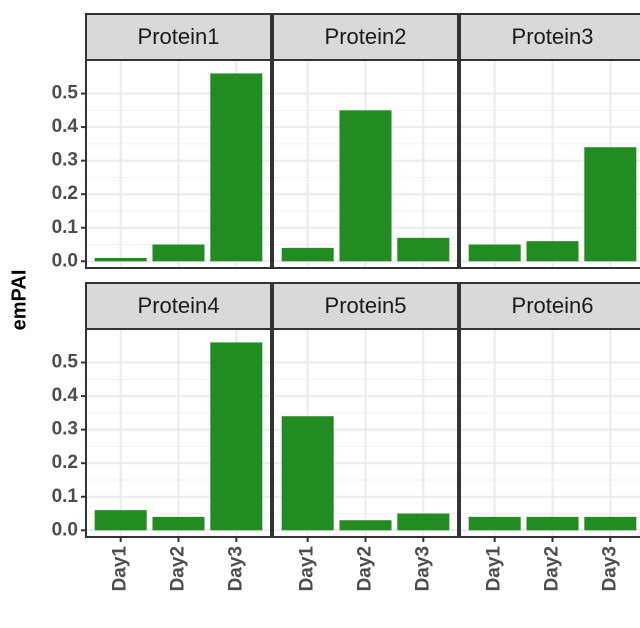 Image resolution: width=640 pixels, height=628 pixels. I want to click on panel-protein6: Protein6 Day1 Day2 Day3, so click(549, 437).